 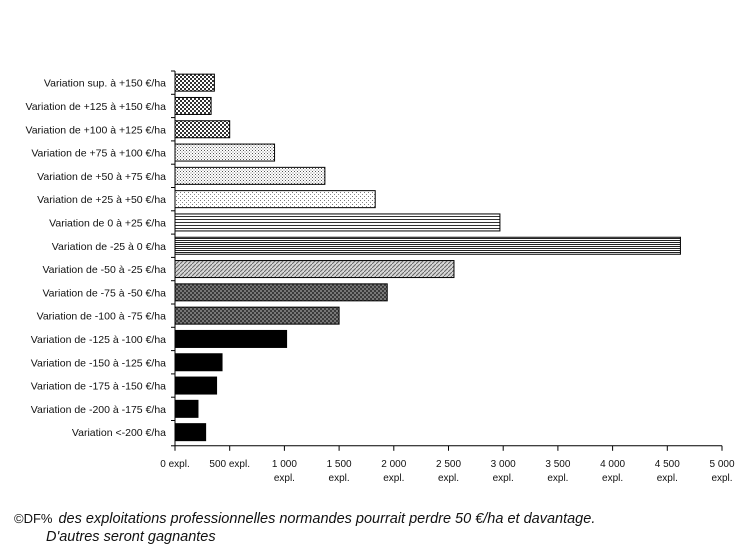 I want to click on category-label: Variation de -175 à -150 €/ha, so click(x=98, y=387).